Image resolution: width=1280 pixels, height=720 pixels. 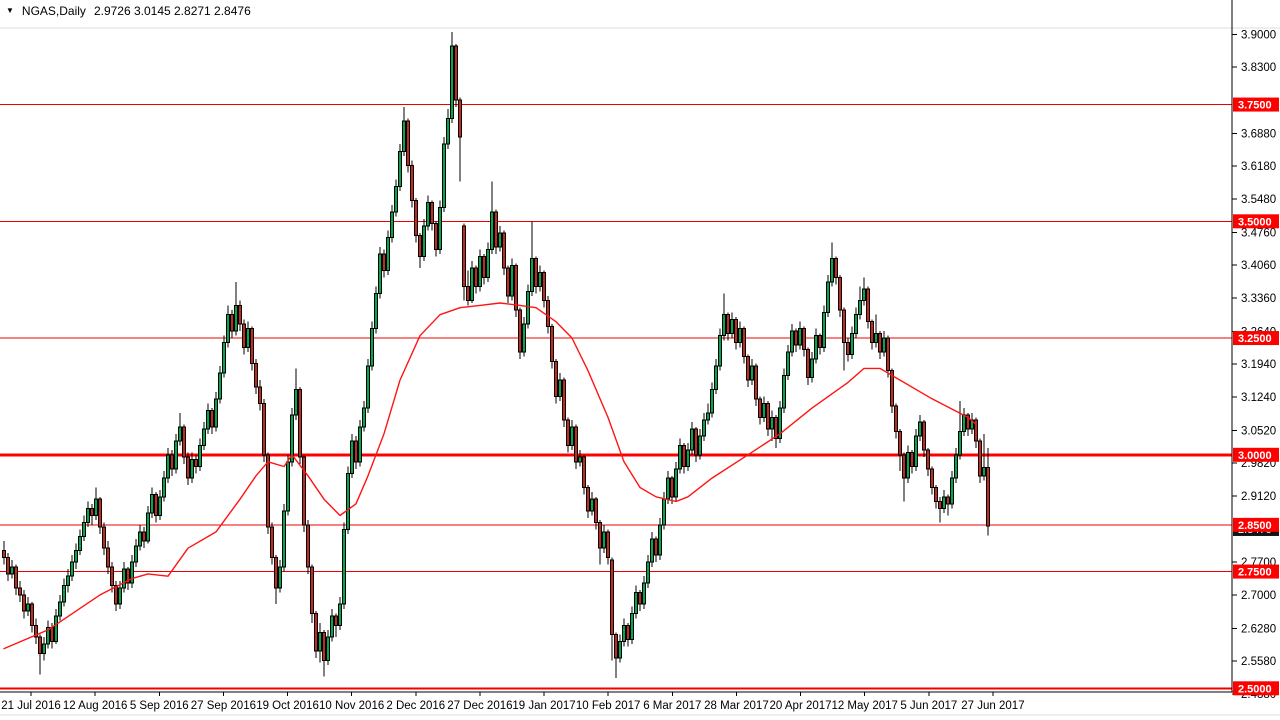 What do you see at coordinates (351, 706) in the screenshot?
I see `time-tick-label: 10 Nov 2016` at bounding box center [351, 706].